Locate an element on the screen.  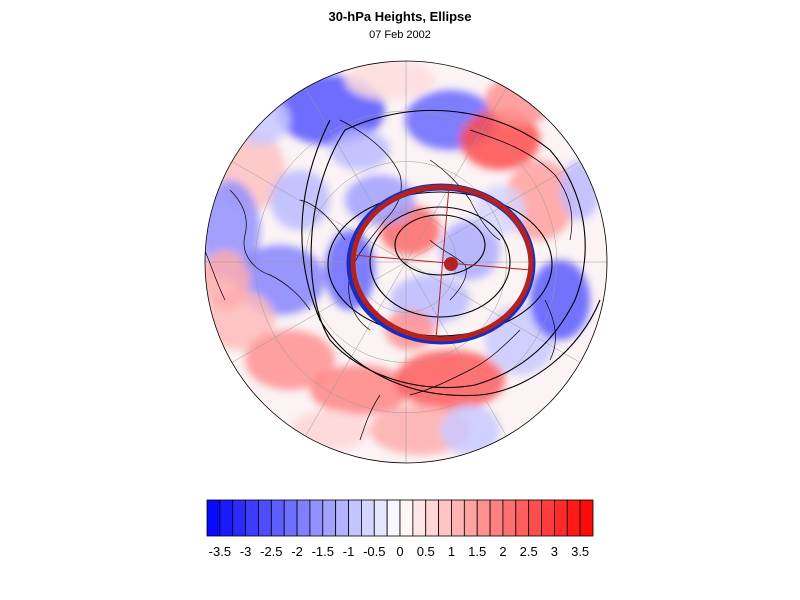
colorbar-tick-label: -1 is located at coordinates (349, 551).